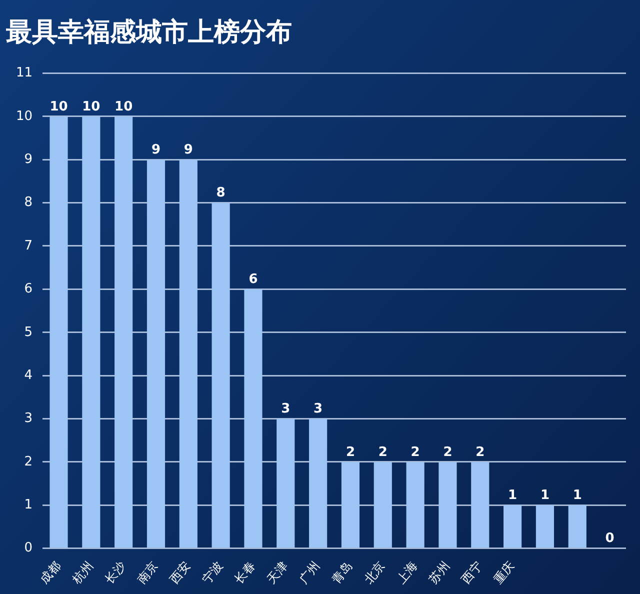 This screenshot has width=640, height=594. What do you see at coordinates (277, 572) in the screenshot?
I see `x-tick-label: 天津` at bounding box center [277, 572].